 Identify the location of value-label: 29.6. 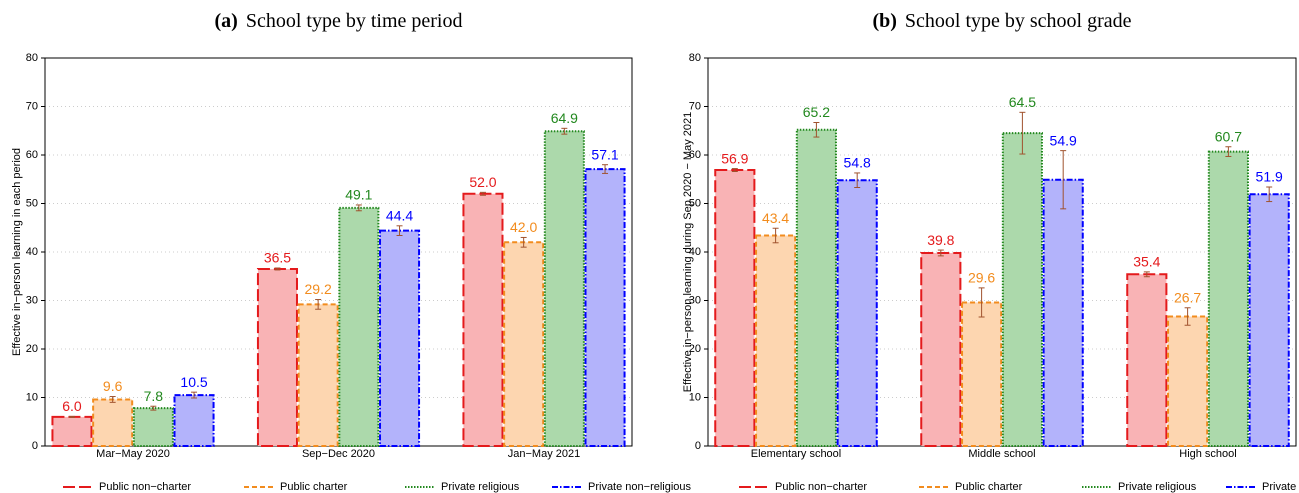
(981, 278).